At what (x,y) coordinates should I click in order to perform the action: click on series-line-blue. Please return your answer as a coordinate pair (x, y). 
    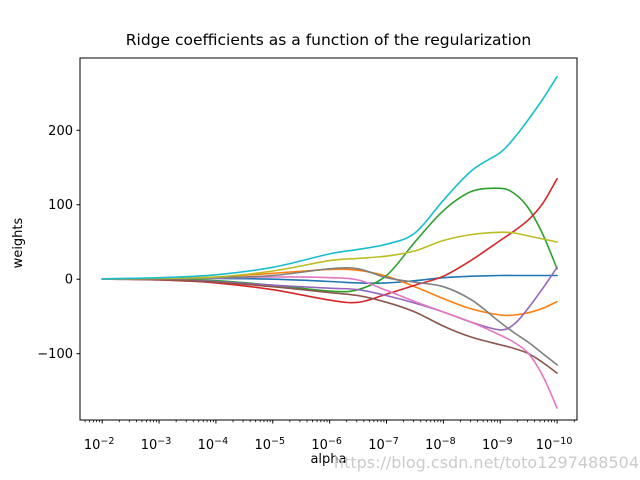
    Looking at the image, I should click on (329, 279).